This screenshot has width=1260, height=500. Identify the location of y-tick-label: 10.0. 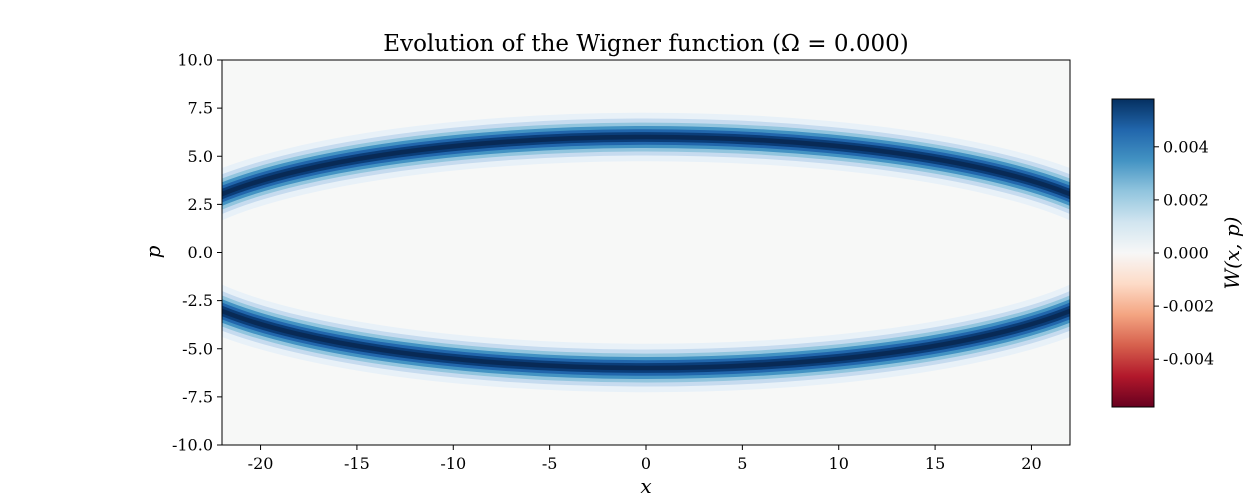
(195, 60).